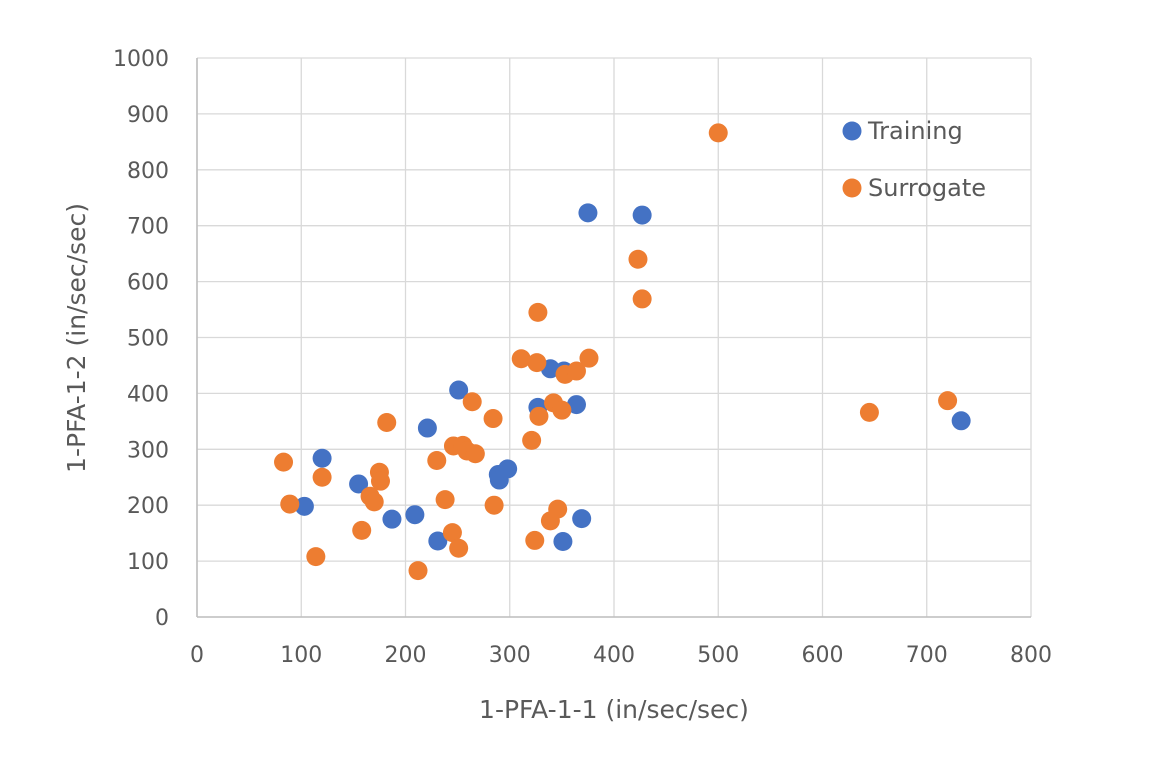  What do you see at coordinates (148, 394) in the screenshot?
I see `y-tick-label: 400` at bounding box center [148, 394].